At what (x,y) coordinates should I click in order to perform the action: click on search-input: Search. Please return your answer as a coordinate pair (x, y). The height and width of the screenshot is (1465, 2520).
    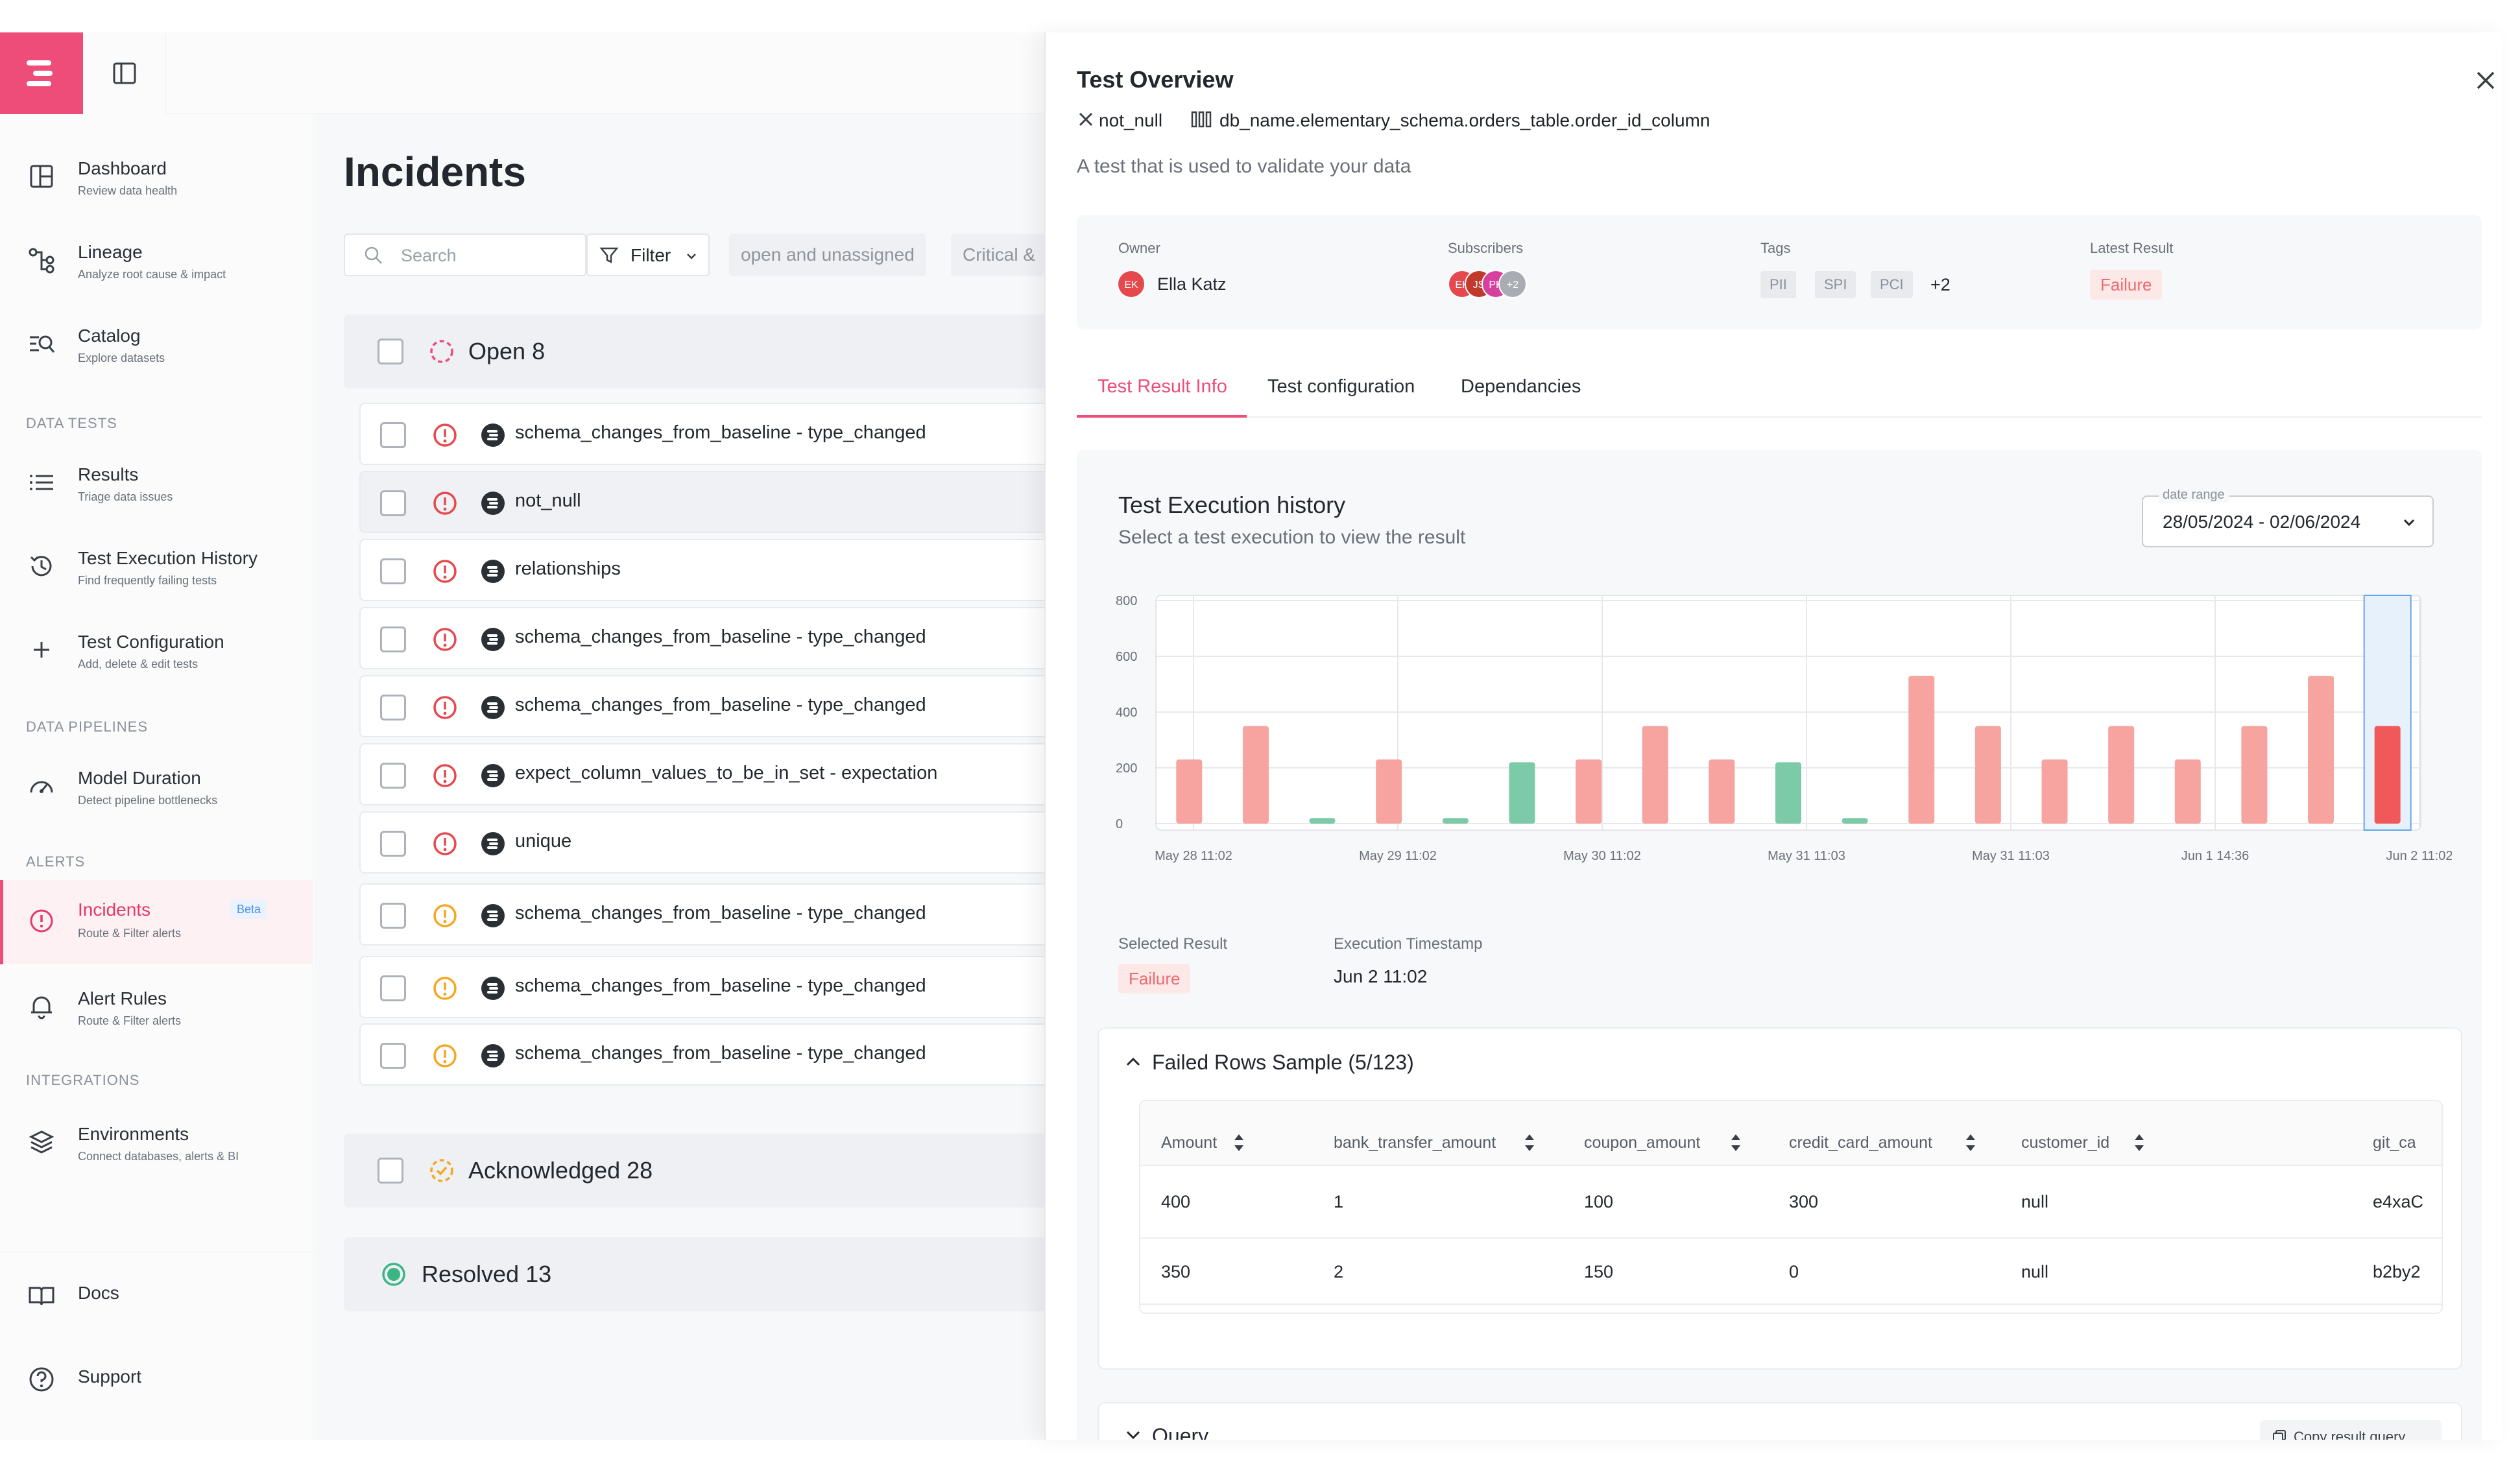
    Looking at the image, I should click on (465, 254).